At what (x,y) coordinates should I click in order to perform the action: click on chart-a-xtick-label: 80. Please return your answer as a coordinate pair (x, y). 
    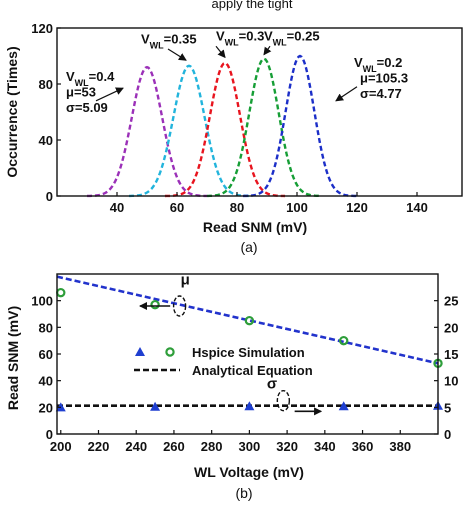
    Looking at the image, I should click on (237, 207).